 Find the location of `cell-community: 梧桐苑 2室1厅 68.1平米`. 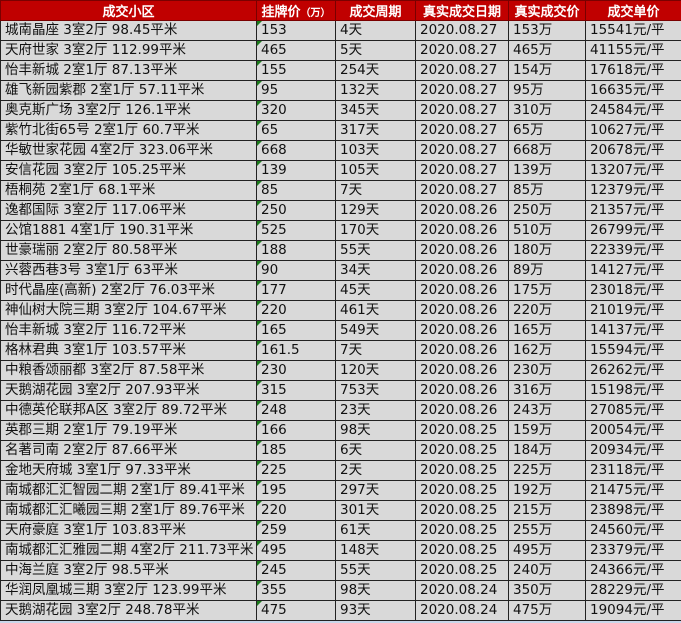

cell-community: 梧桐苑 2室1厅 68.1平米 is located at coordinates (128, 190).